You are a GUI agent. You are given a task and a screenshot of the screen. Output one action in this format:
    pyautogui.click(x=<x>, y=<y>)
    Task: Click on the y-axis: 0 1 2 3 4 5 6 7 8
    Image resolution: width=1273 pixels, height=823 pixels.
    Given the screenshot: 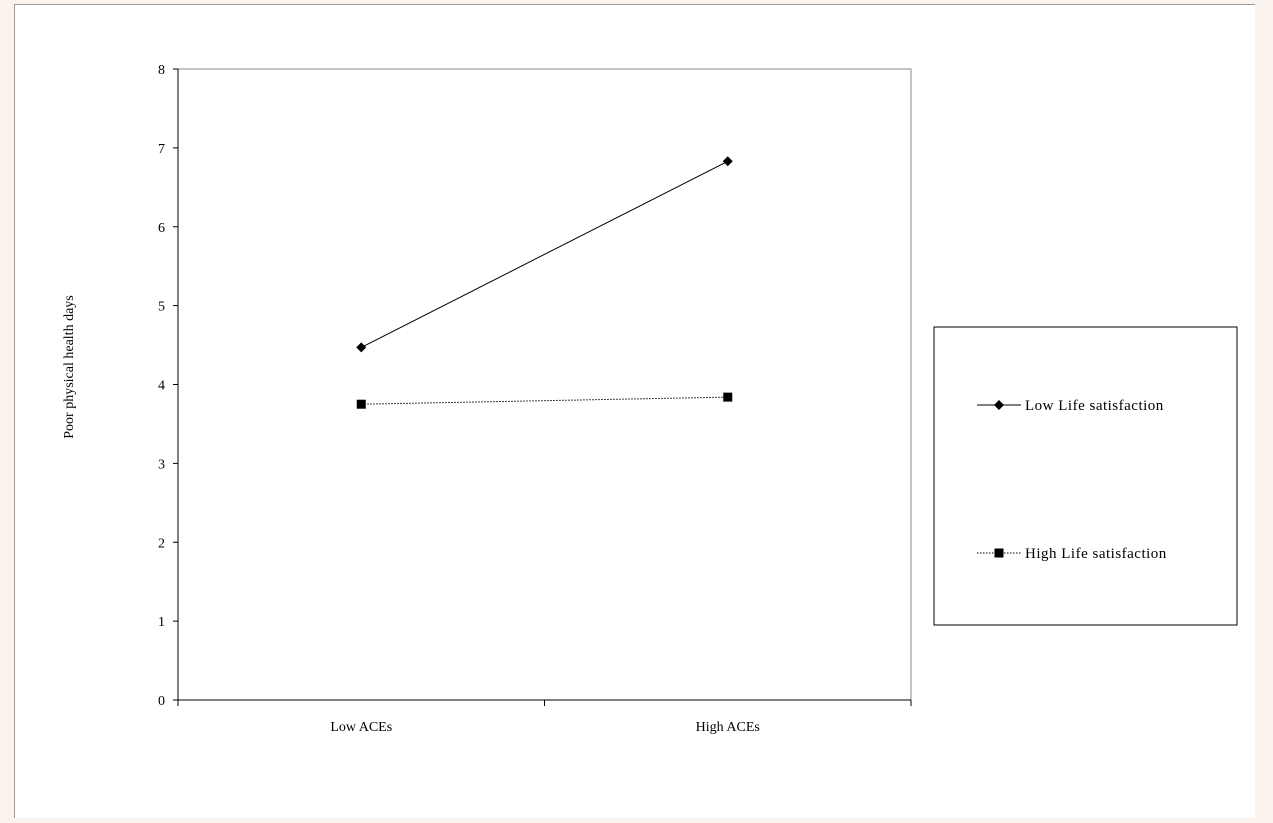 What is the action you would take?
    pyautogui.click(x=168, y=386)
    